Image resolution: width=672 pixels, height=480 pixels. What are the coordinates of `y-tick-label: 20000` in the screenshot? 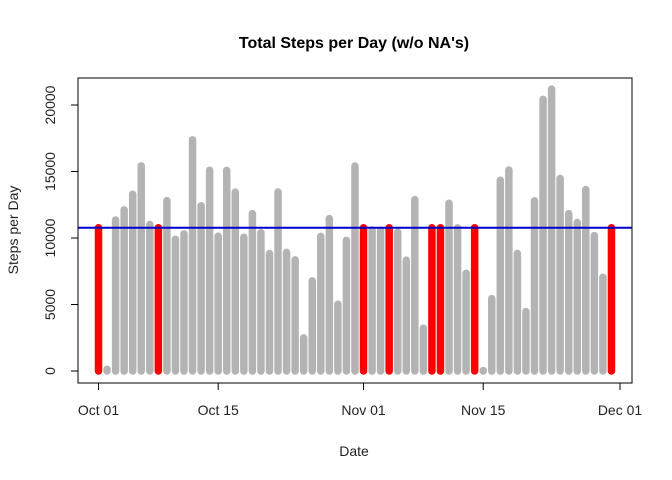 It's located at (50, 104).